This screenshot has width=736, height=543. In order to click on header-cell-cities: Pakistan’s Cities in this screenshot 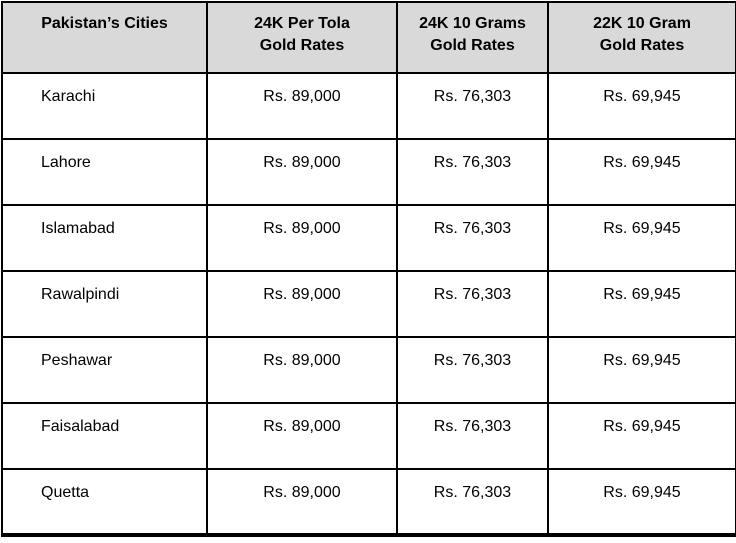, I will do `click(104, 37)`.